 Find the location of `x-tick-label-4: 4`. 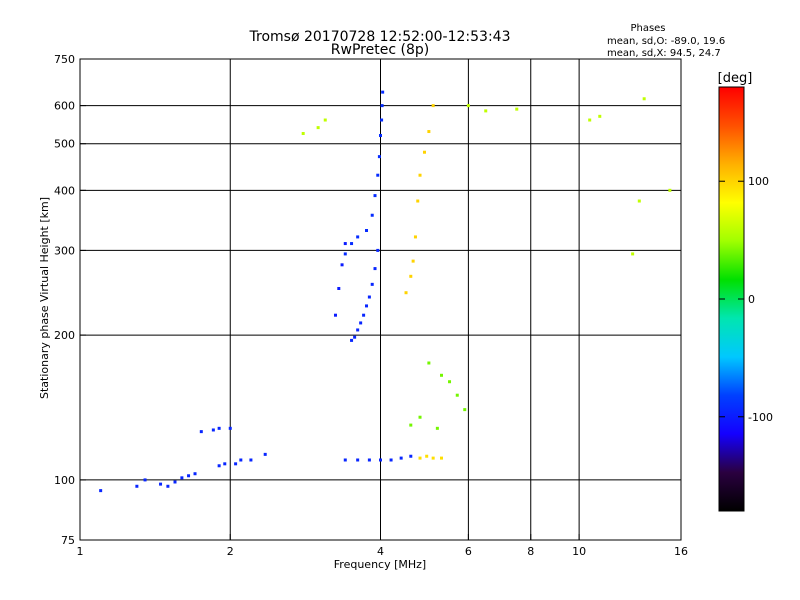

x-tick-label-4: 4 is located at coordinates (380, 551).